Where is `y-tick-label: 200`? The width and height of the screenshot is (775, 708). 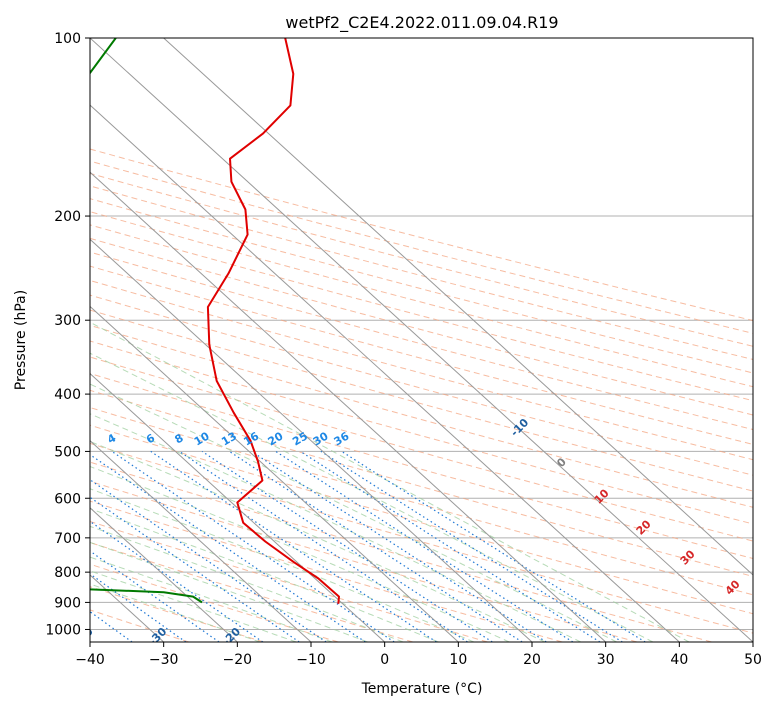
y-tick-label: 200 is located at coordinates (67, 217).